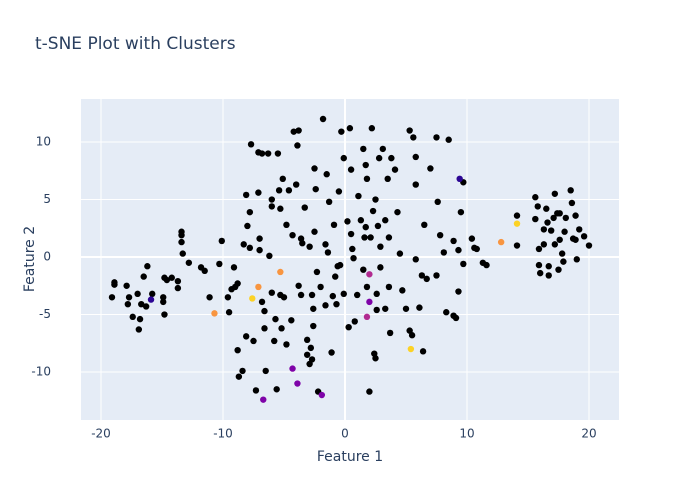  I want to click on y-tick-label: -10, so click(41, 372).